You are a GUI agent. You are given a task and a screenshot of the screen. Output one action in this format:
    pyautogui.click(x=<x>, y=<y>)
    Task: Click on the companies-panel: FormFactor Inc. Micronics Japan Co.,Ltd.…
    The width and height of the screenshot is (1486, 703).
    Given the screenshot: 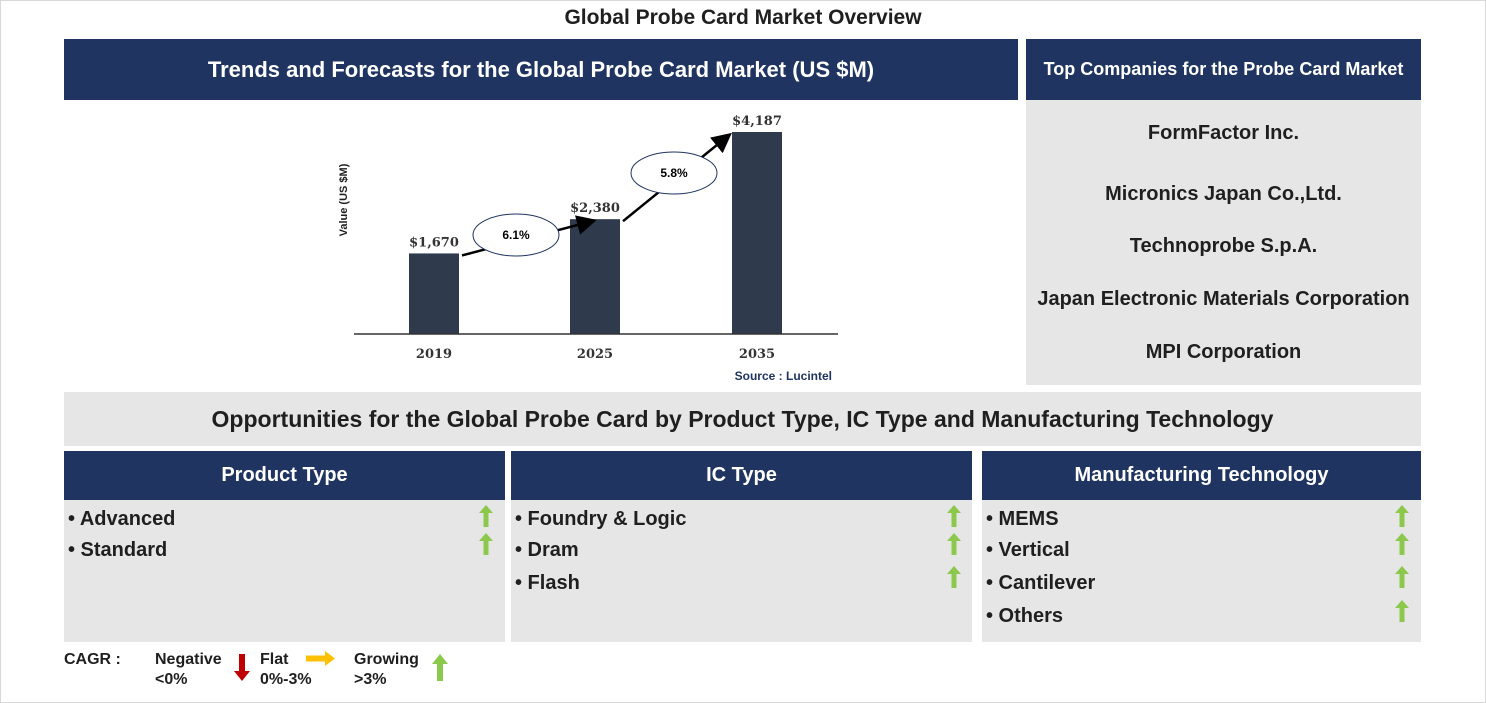 What is the action you would take?
    pyautogui.click(x=1223, y=242)
    